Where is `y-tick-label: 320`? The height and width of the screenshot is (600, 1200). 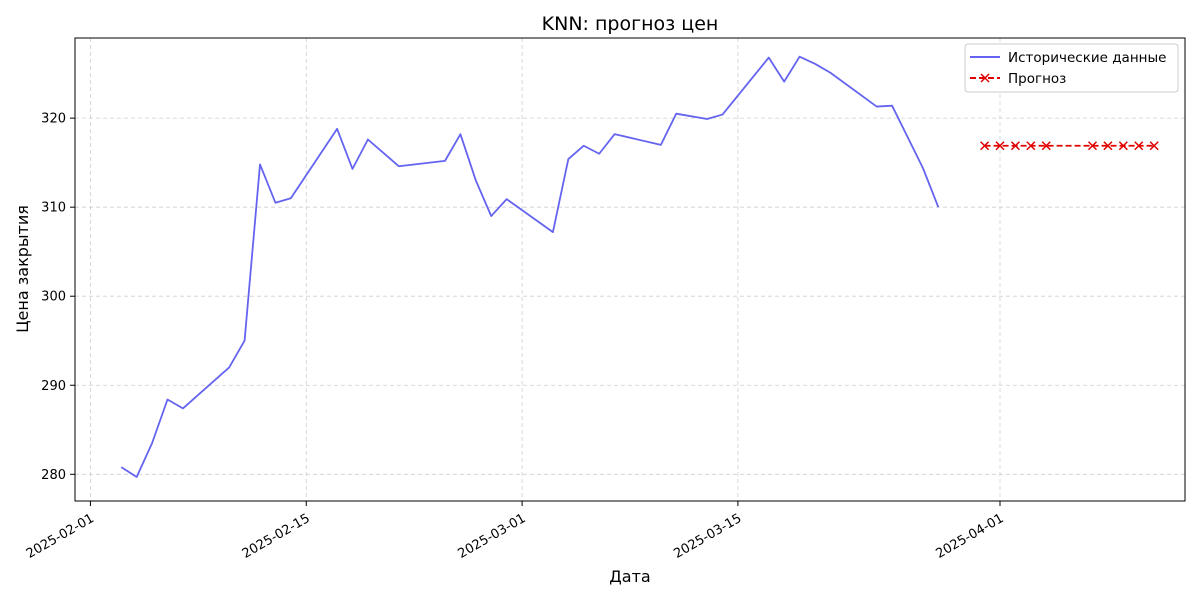
y-tick-label: 320 is located at coordinates (53, 119).